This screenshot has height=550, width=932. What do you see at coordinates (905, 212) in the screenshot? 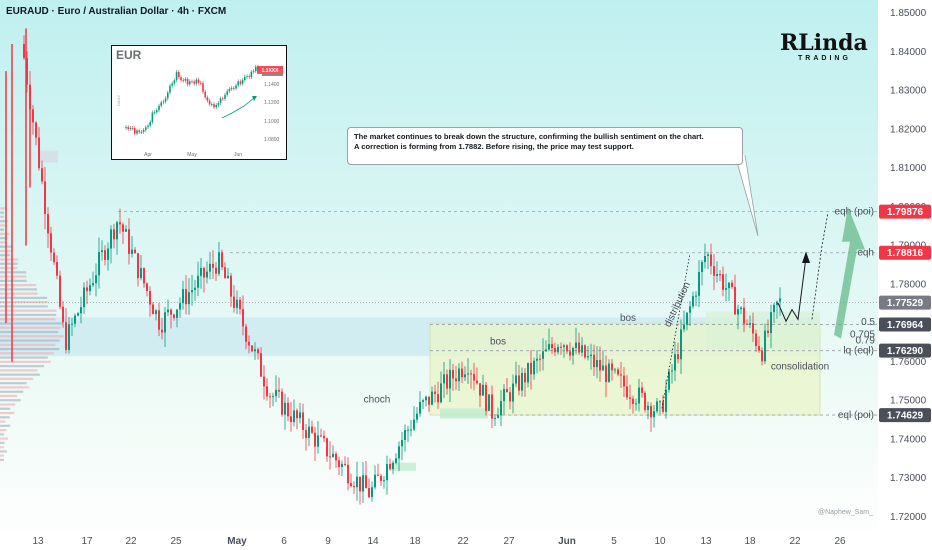
I see `price-tag-label: 1.79876` at bounding box center [905, 212].